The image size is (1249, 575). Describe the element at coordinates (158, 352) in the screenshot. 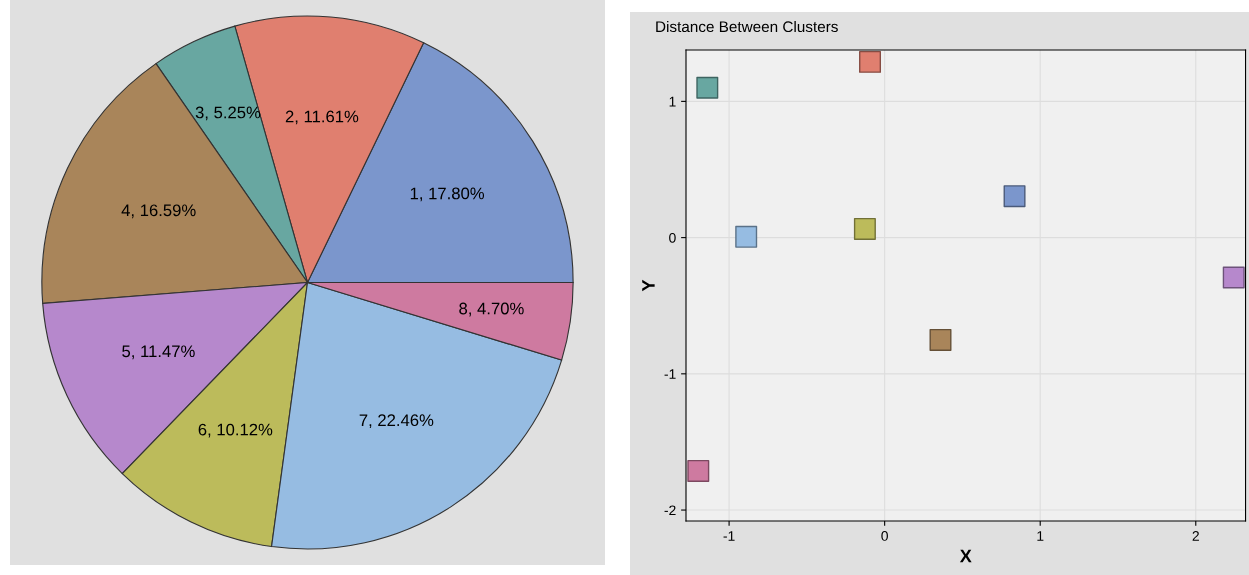

I see `data-label: 5, 11.47%` at that location.